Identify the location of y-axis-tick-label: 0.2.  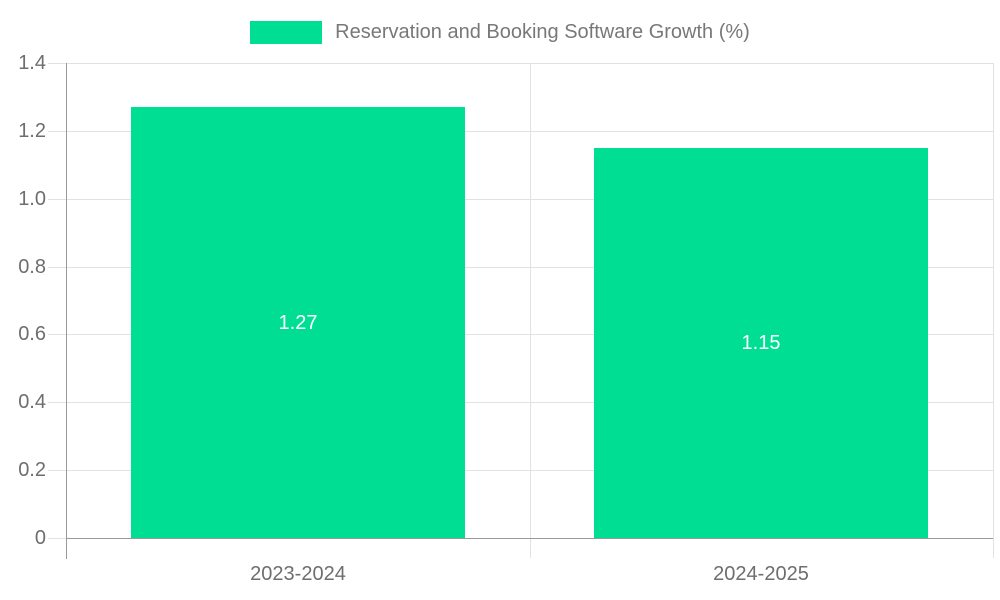
(32, 470).